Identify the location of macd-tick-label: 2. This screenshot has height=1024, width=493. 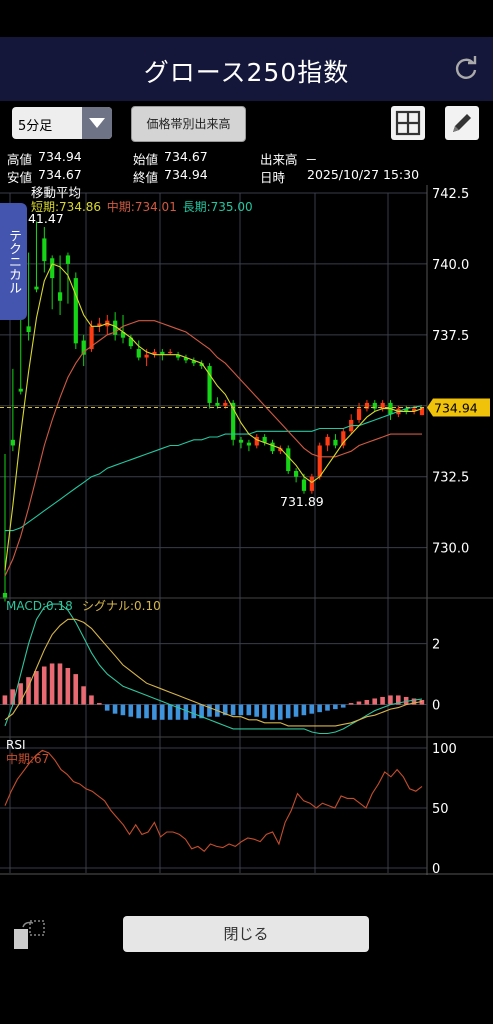
(436, 645).